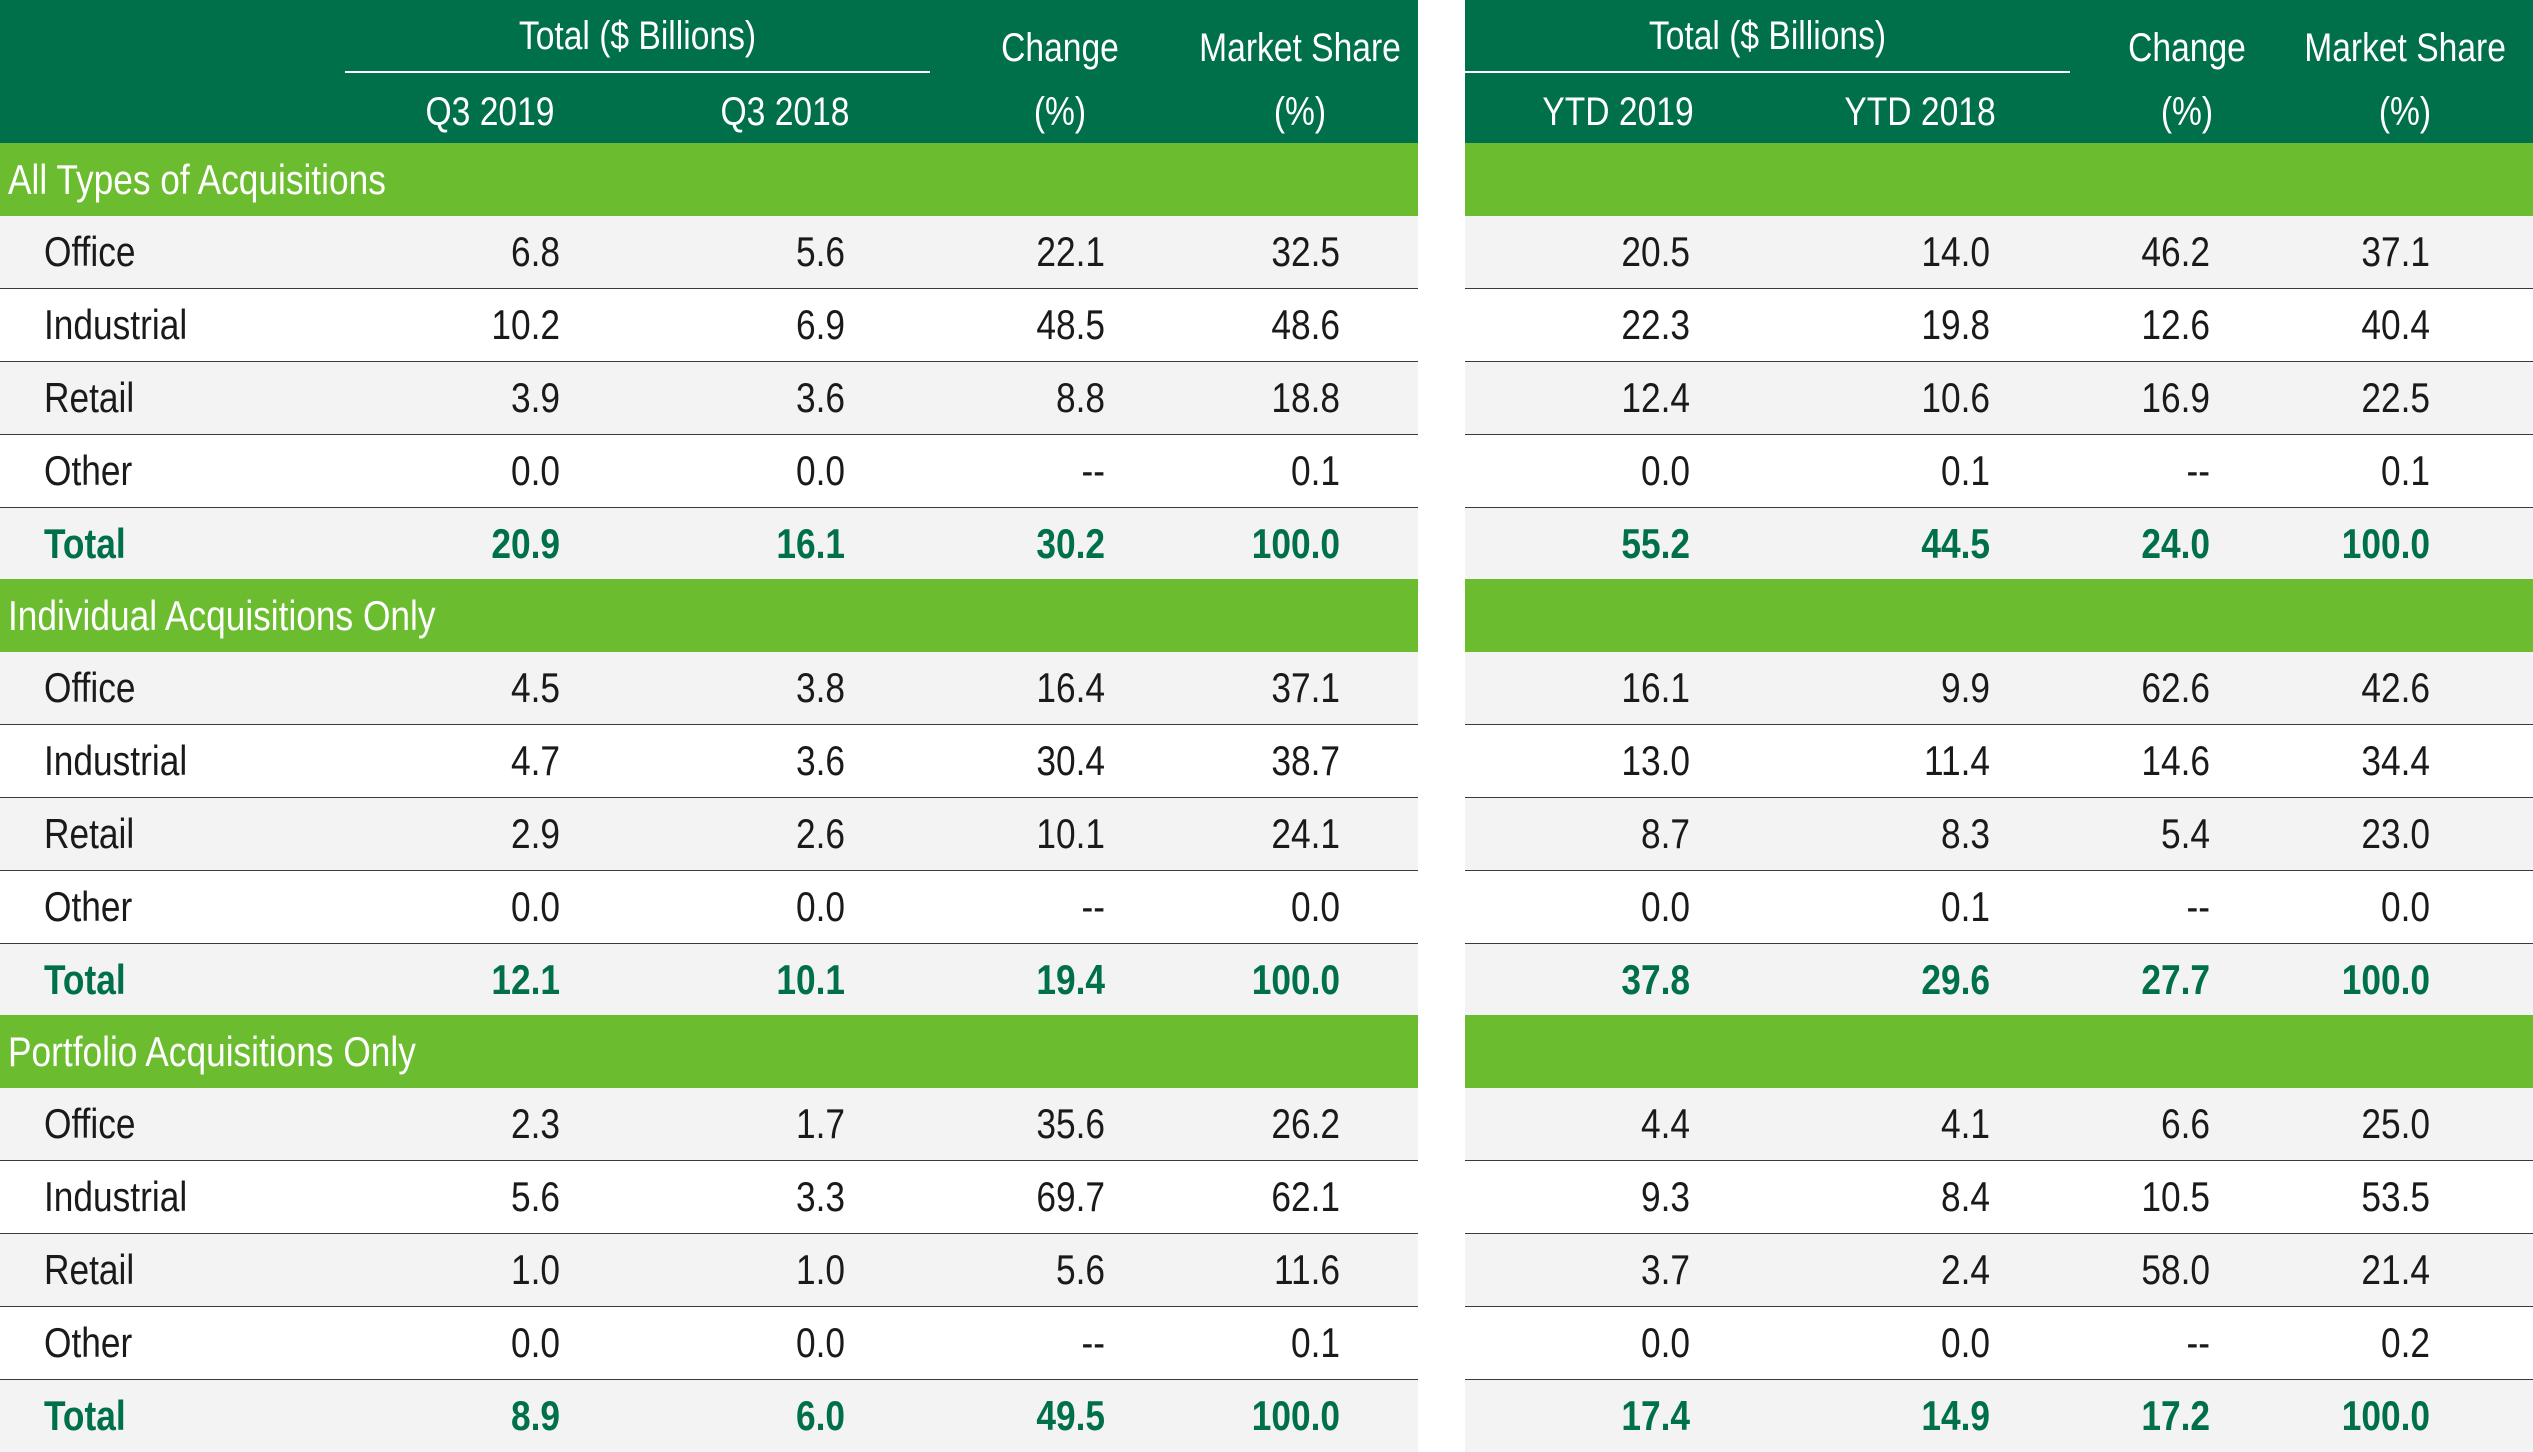 Image resolution: width=2533 pixels, height=1452 pixels. Describe the element at coordinates (1080, 397) in the screenshot. I see `cell-change: 8.8` at that location.